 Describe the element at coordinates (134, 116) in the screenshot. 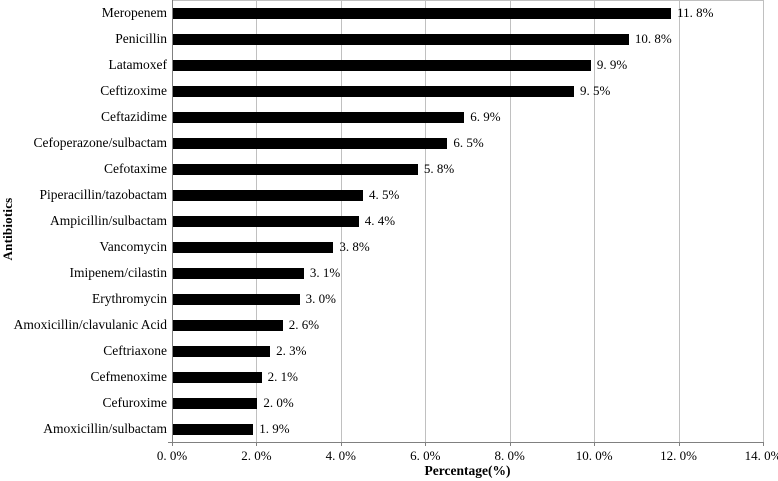

I see `category-label: Ceftazidime` at that location.